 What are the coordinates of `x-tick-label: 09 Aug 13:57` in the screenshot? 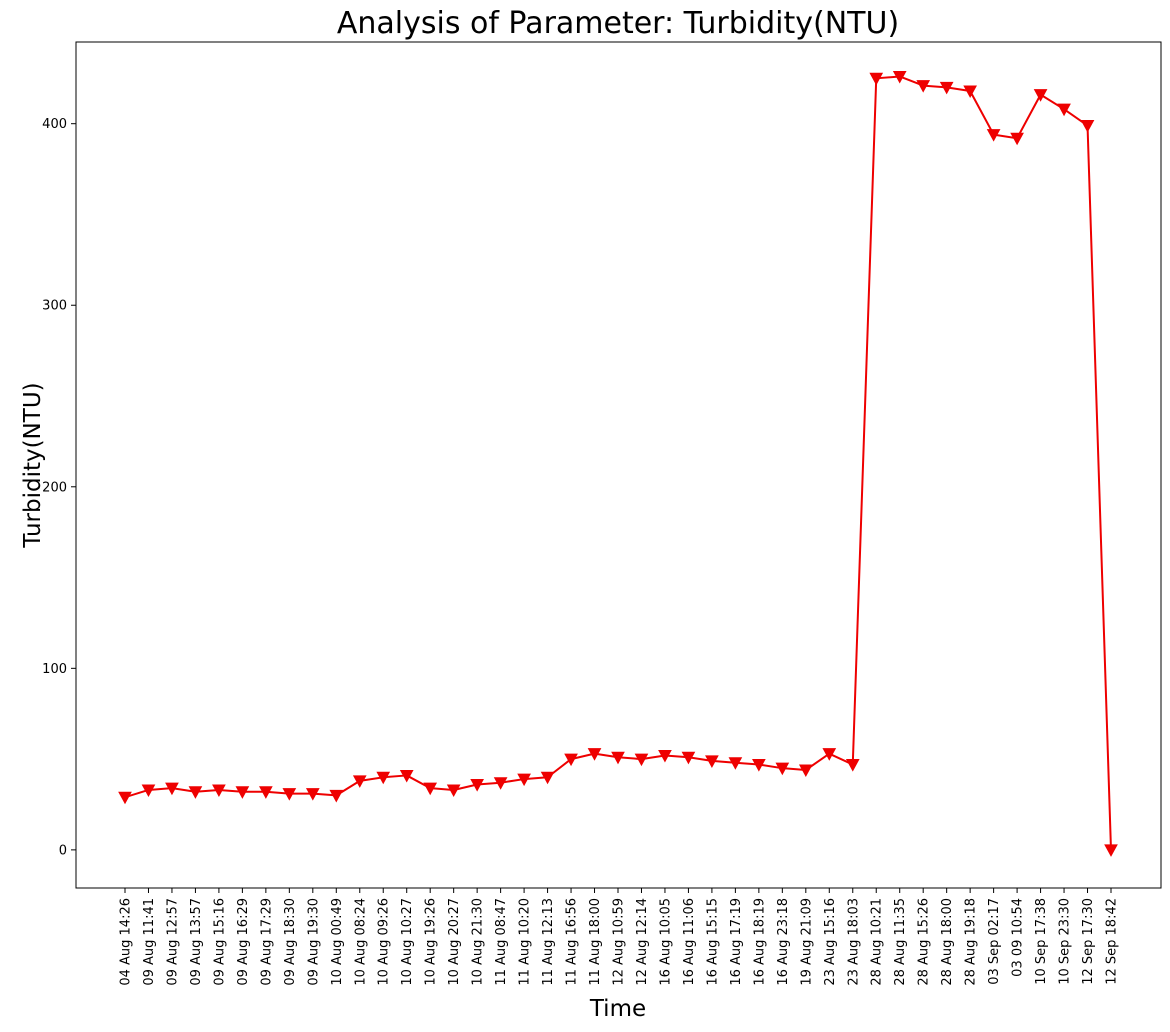 It's located at (196, 942).